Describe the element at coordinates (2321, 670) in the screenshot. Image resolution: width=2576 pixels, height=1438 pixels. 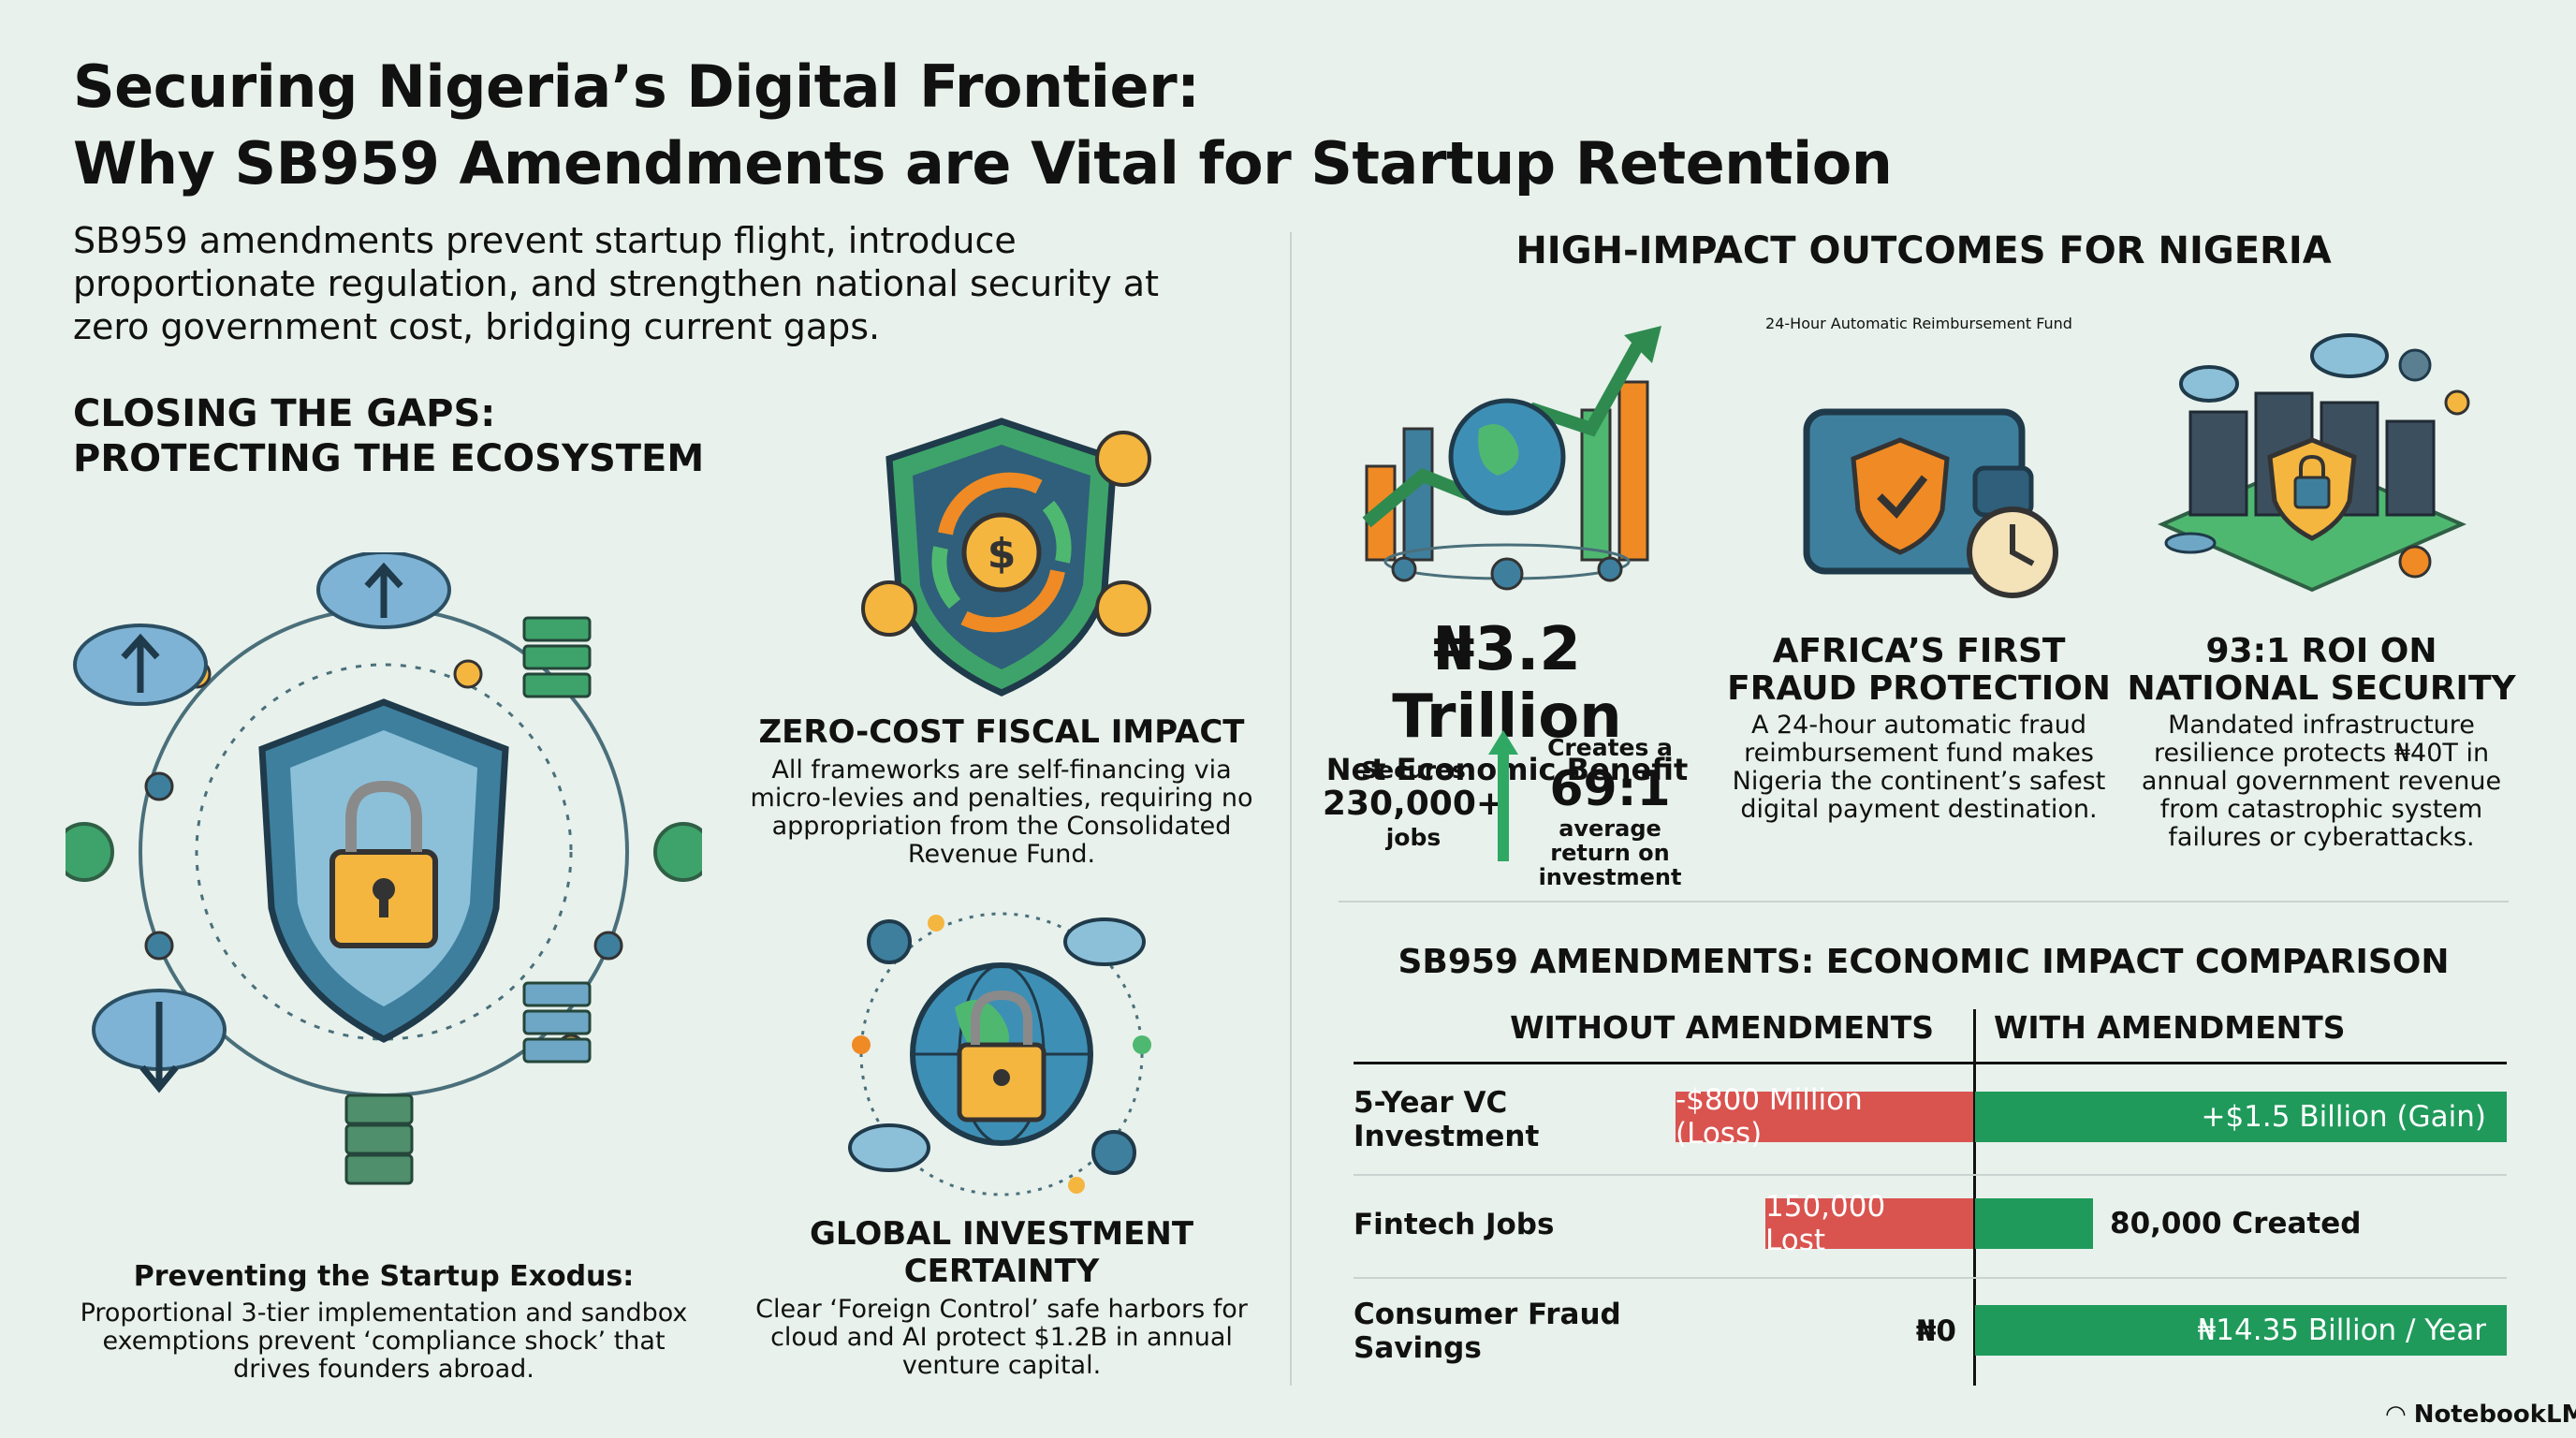
I see `national-security-title: 93:1 ROI ON NATIONAL SECURITY` at that location.